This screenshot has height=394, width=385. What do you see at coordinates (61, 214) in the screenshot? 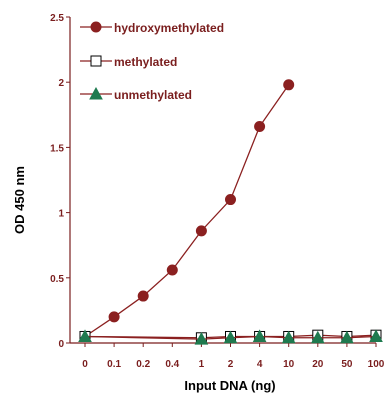
I see `y-tick-label: 1` at bounding box center [61, 214].